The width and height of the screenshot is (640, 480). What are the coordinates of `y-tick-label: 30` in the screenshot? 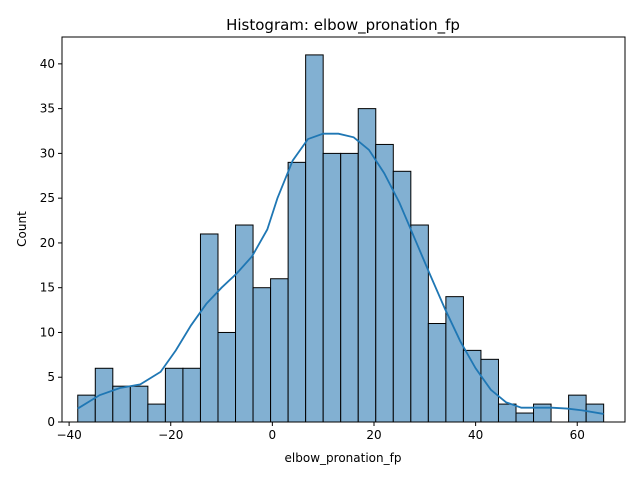 It's located at (47, 153).